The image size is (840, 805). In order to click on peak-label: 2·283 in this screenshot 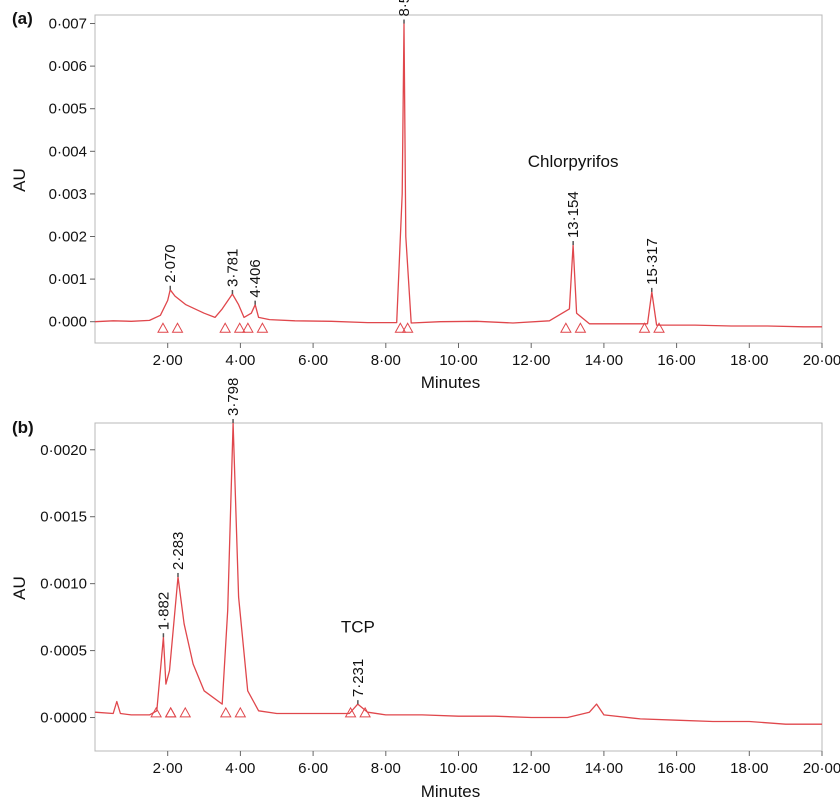, I will do `click(178, 551)`.